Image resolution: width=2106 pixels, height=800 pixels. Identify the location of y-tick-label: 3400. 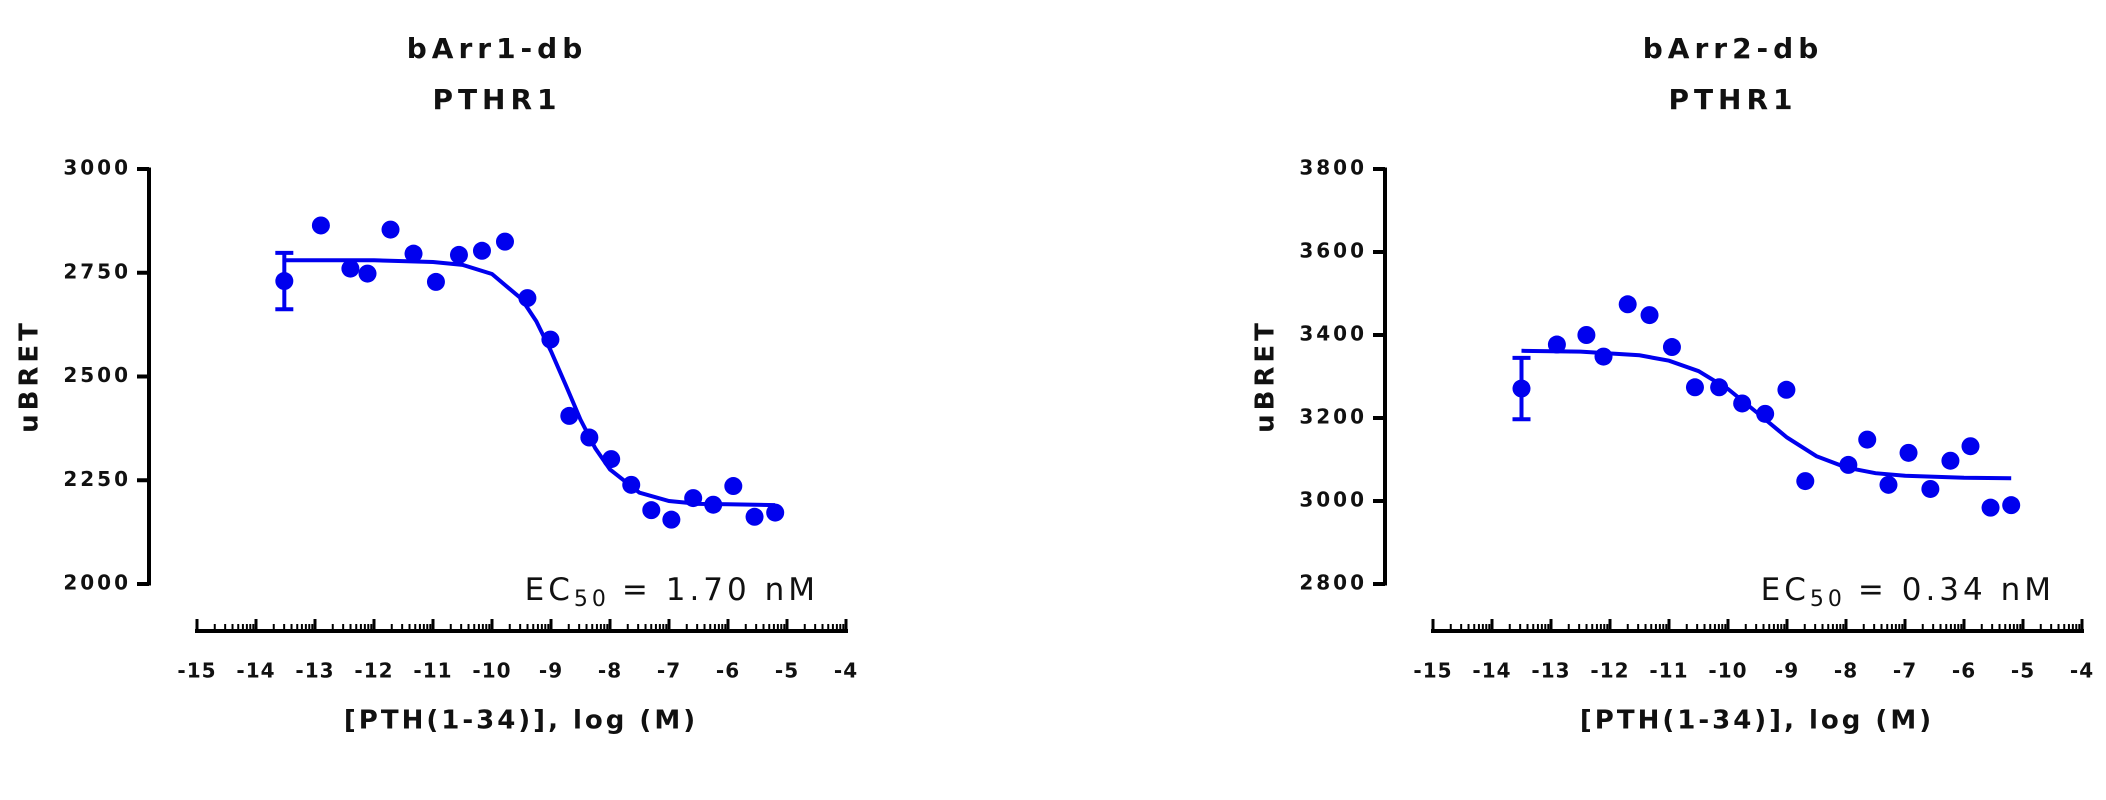
(1333, 334).